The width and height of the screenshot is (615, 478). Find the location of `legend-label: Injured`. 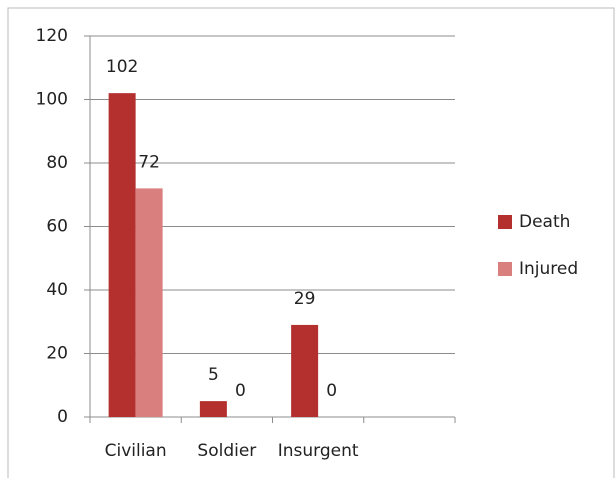

legend-label: Injured is located at coordinates (548, 269).